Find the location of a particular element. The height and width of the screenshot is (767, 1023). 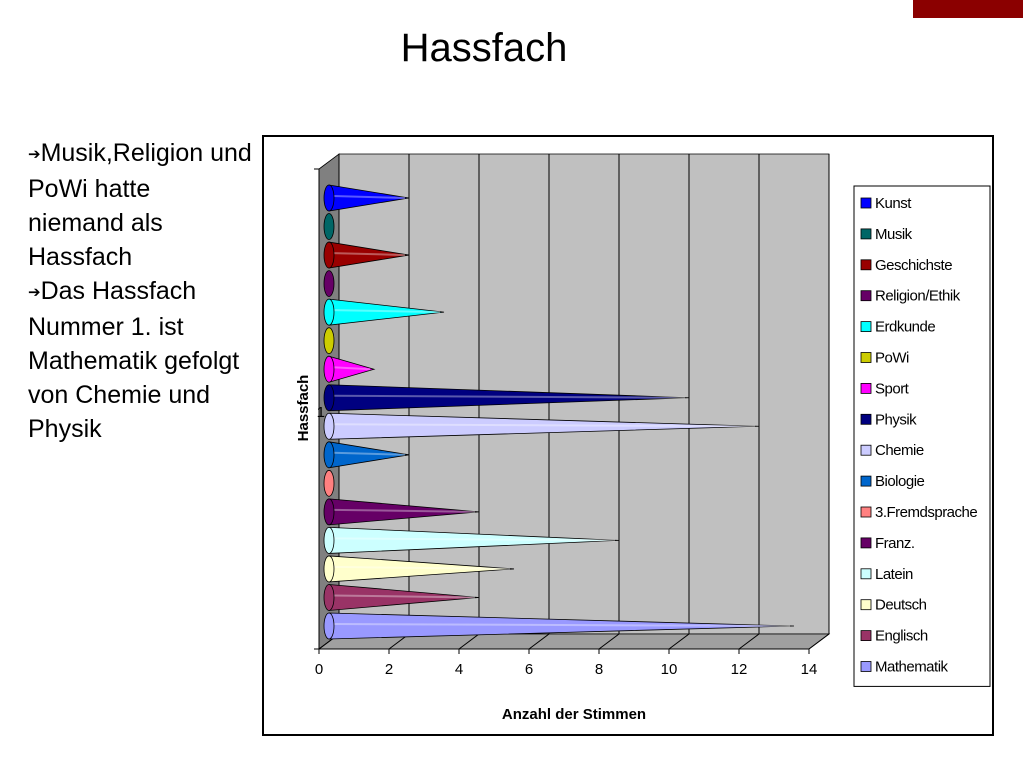

cone-physik is located at coordinates (506, 398).